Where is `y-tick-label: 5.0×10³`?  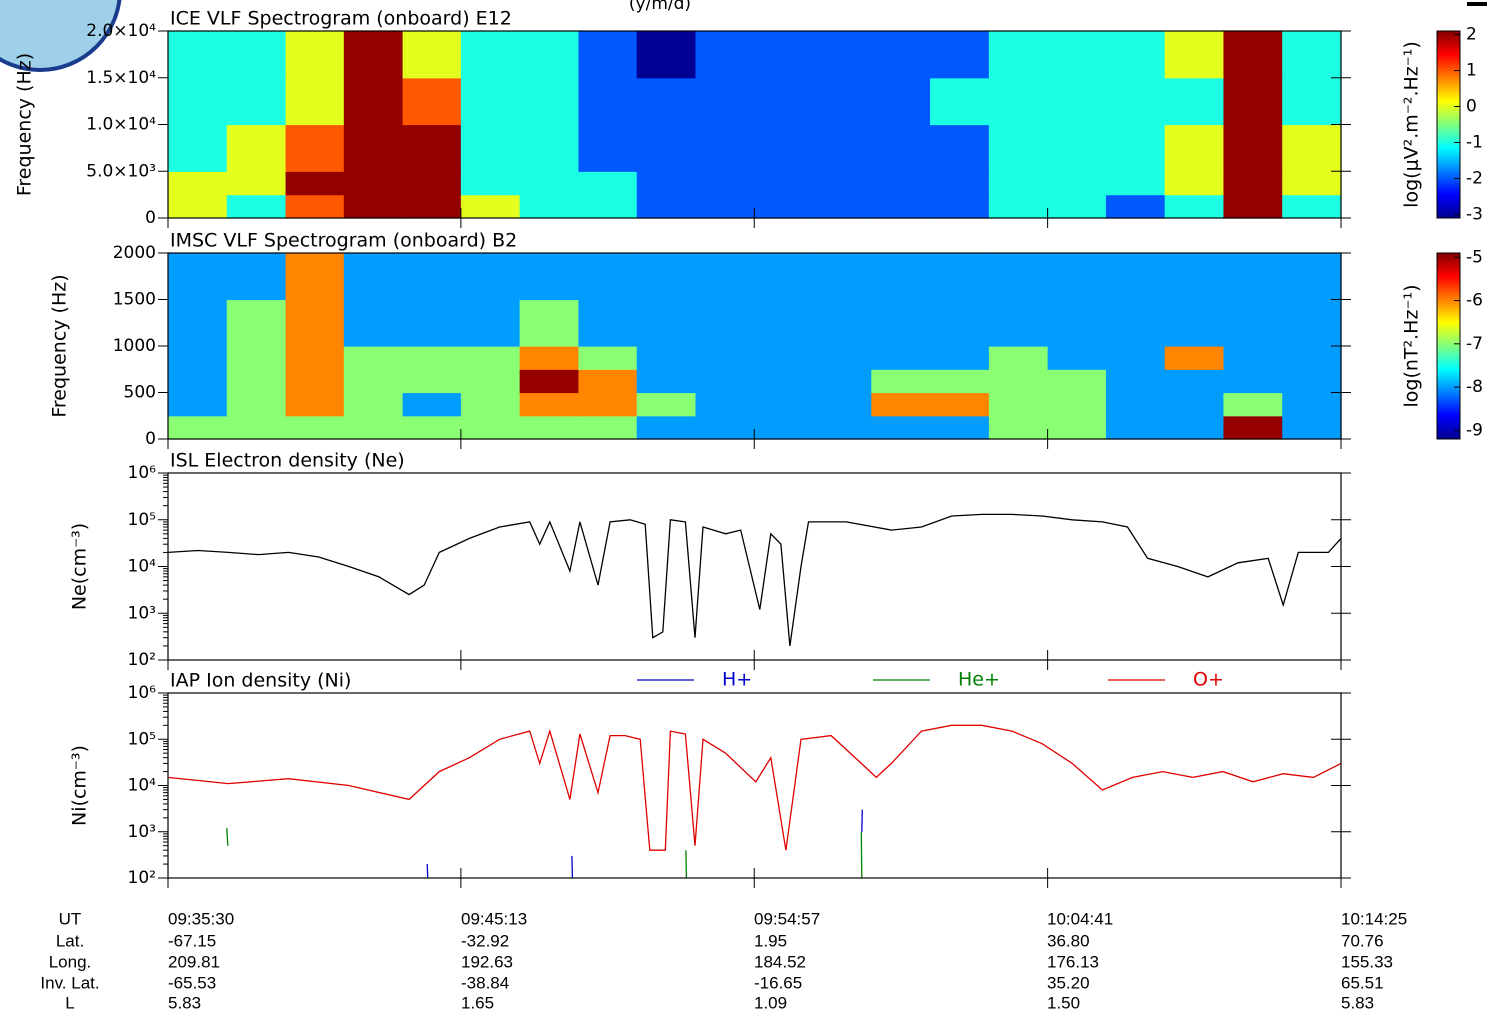
y-tick-label: 5.0×10³ is located at coordinates (121, 171).